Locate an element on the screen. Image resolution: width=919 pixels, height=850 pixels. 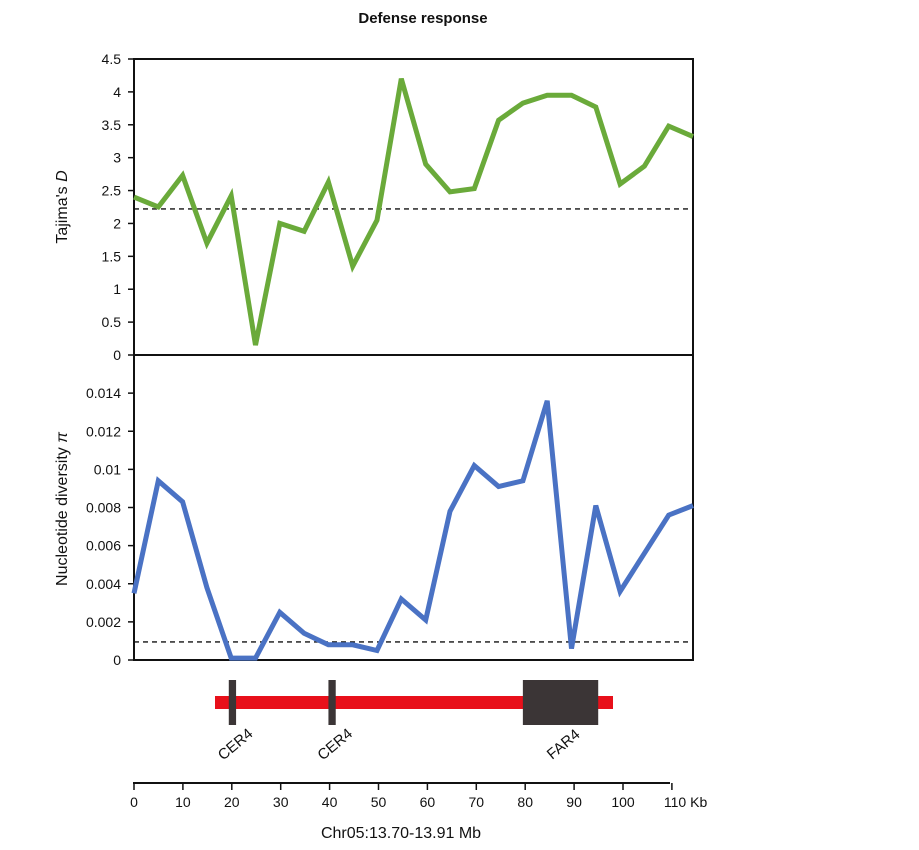
bottom-y-axis-label-symbol: π is located at coordinates (62, 437).